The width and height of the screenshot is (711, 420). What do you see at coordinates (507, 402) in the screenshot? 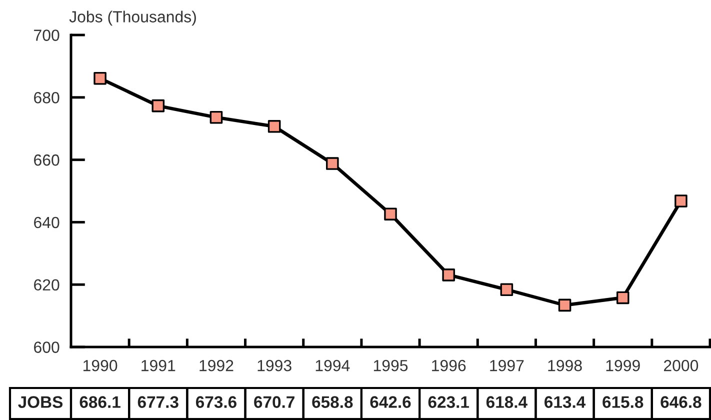
I see `data-label: 618.4` at bounding box center [507, 402].